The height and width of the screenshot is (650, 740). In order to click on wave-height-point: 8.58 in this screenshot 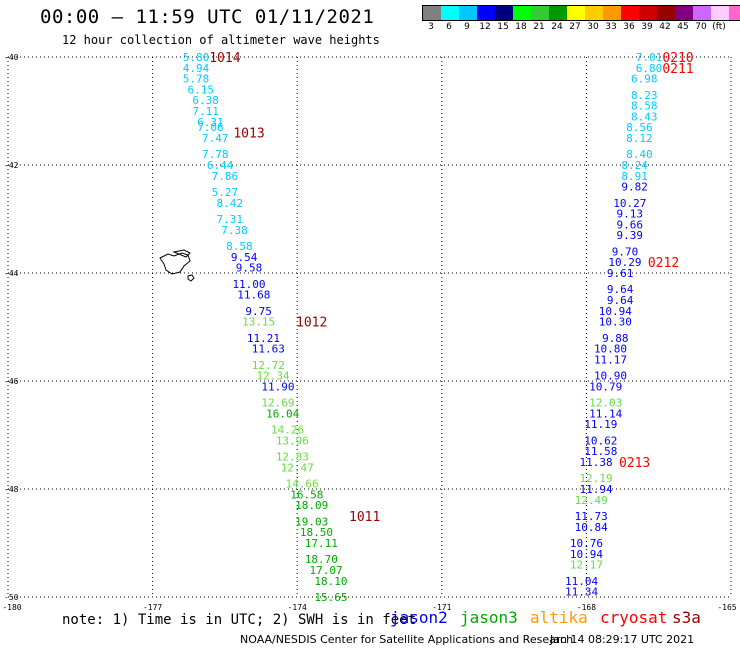, I will do `click(239, 246)`.